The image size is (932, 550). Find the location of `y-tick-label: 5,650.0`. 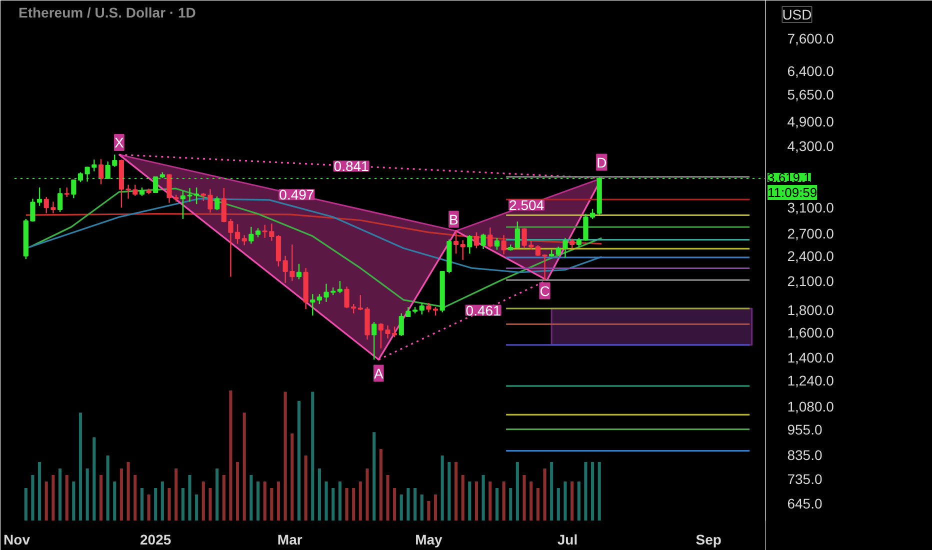

y-tick-label: 5,650.0 is located at coordinates (810, 94).